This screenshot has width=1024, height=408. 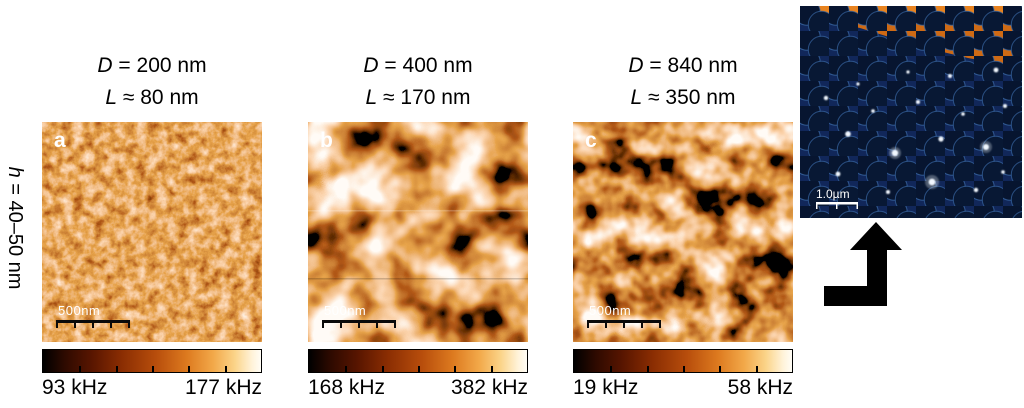 I want to click on inset-scale-ruler, so click(x=837, y=205).